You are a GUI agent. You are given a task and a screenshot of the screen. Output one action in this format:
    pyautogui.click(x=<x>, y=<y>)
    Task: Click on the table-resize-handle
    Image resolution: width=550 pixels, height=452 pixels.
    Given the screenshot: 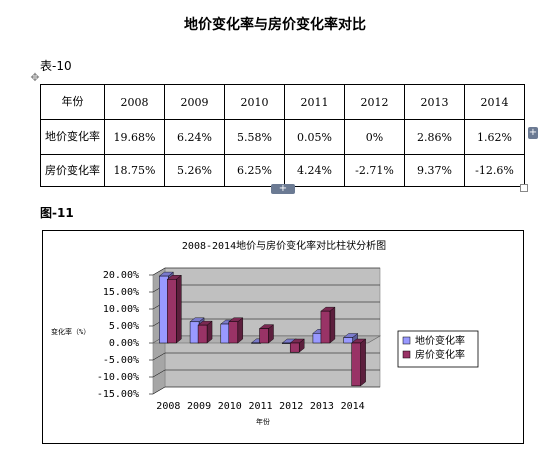 What is the action you would take?
    pyautogui.click(x=524, y=188)
    